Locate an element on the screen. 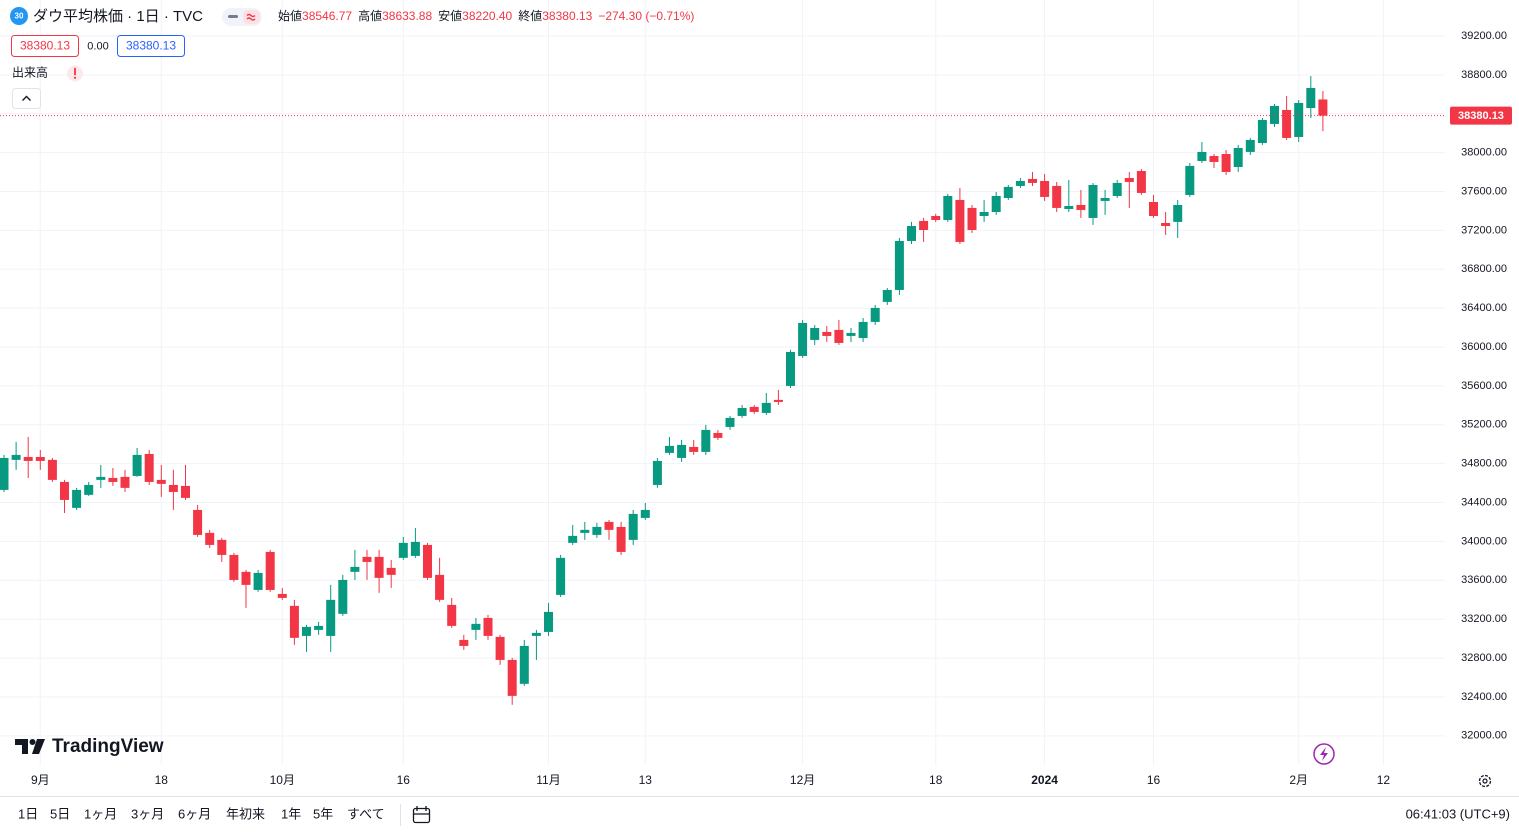  ohlc-label: 安値 is located at coordinates (450, 15).